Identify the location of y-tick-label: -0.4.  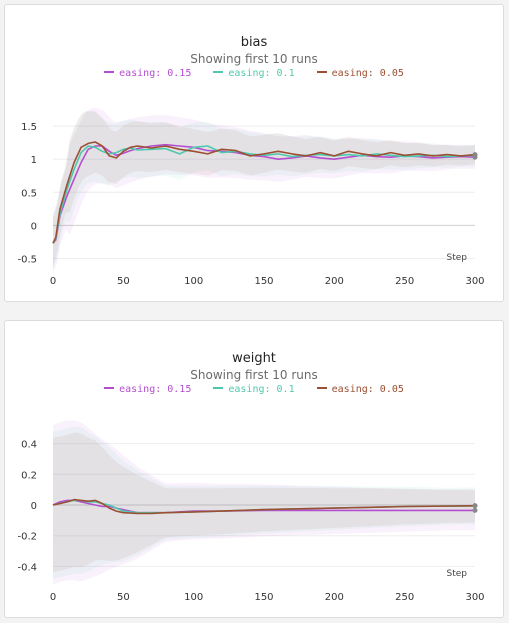
(27, 567).